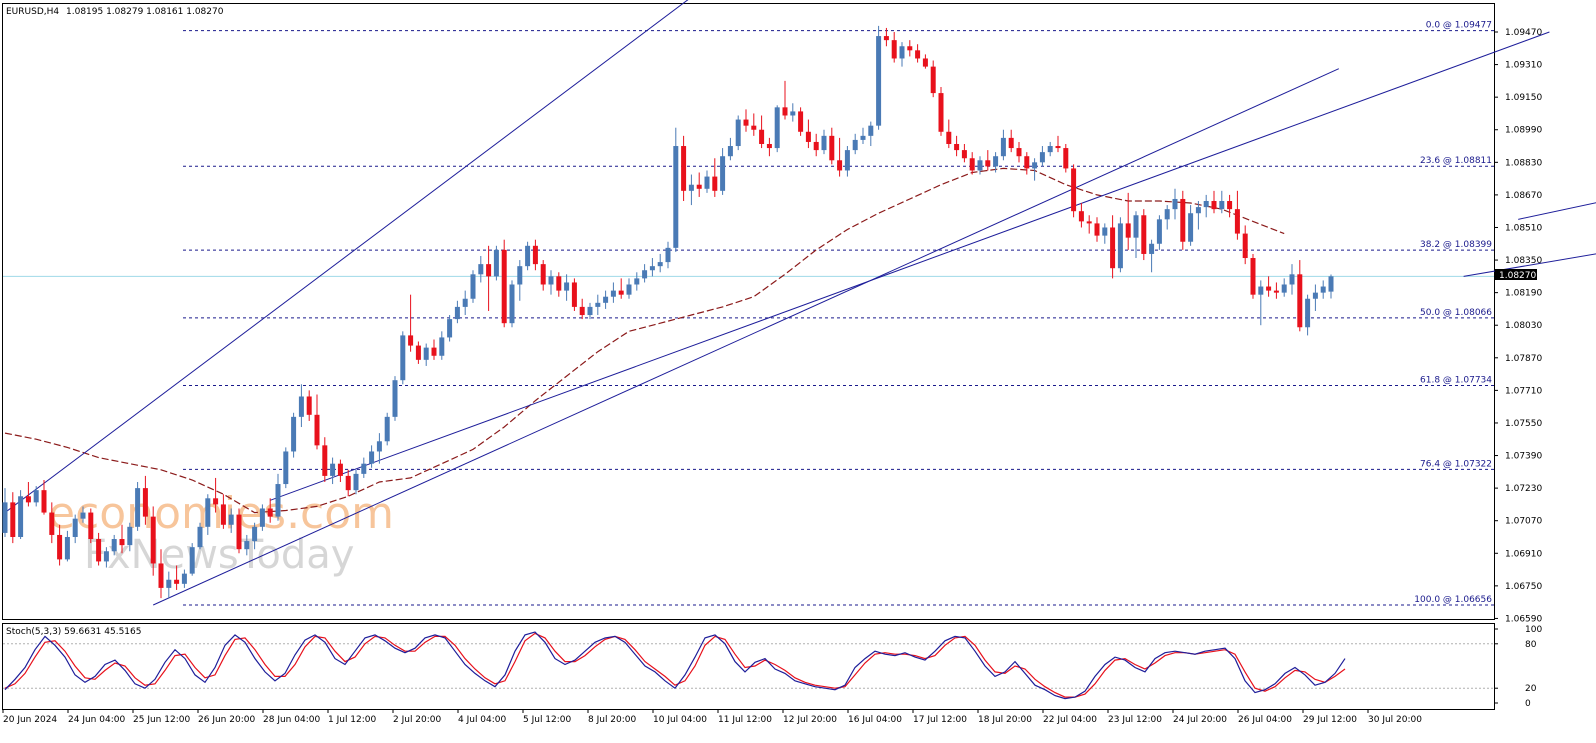 This screenshot has width=1596, height=743. What do you see at coordinates (1523, 98) in the screenshot?
I see `price-tick-label: 1.09150` at bounding box center [1523, 98].